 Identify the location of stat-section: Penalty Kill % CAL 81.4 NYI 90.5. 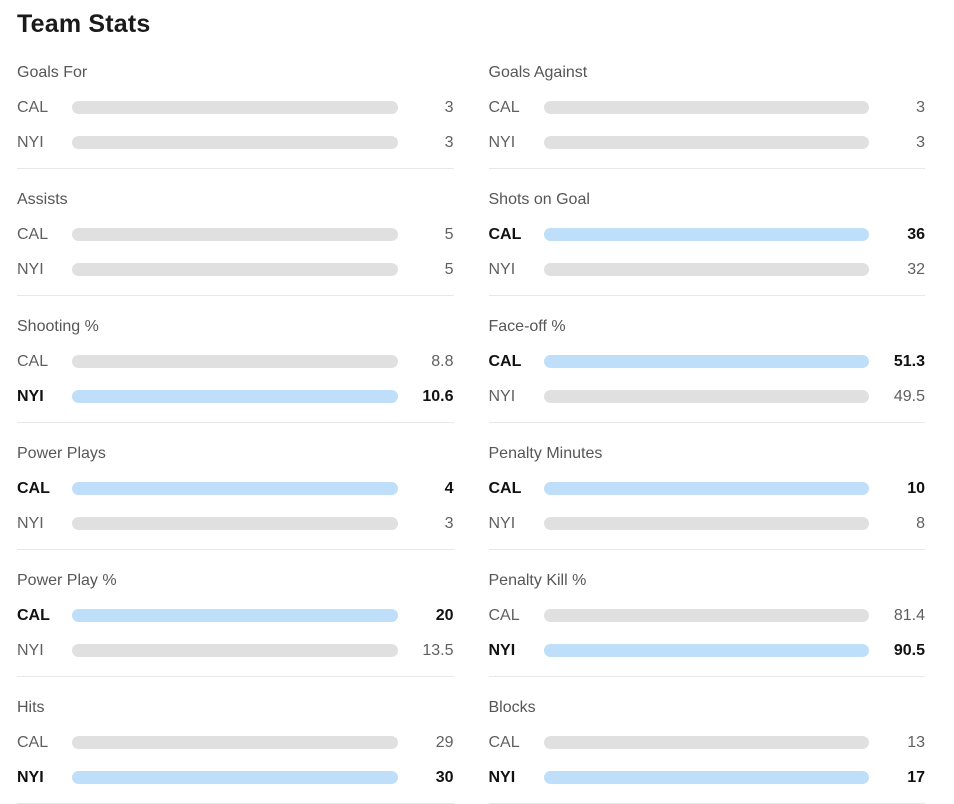
(707, 613).